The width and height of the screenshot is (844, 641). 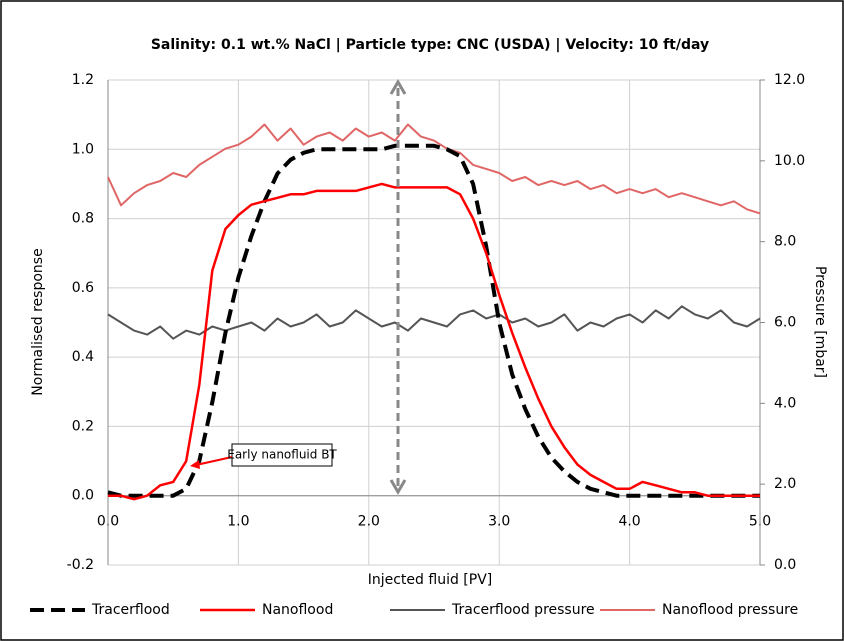 I want to click on x-tick-label: 4.0, so click(x=629, y=522).